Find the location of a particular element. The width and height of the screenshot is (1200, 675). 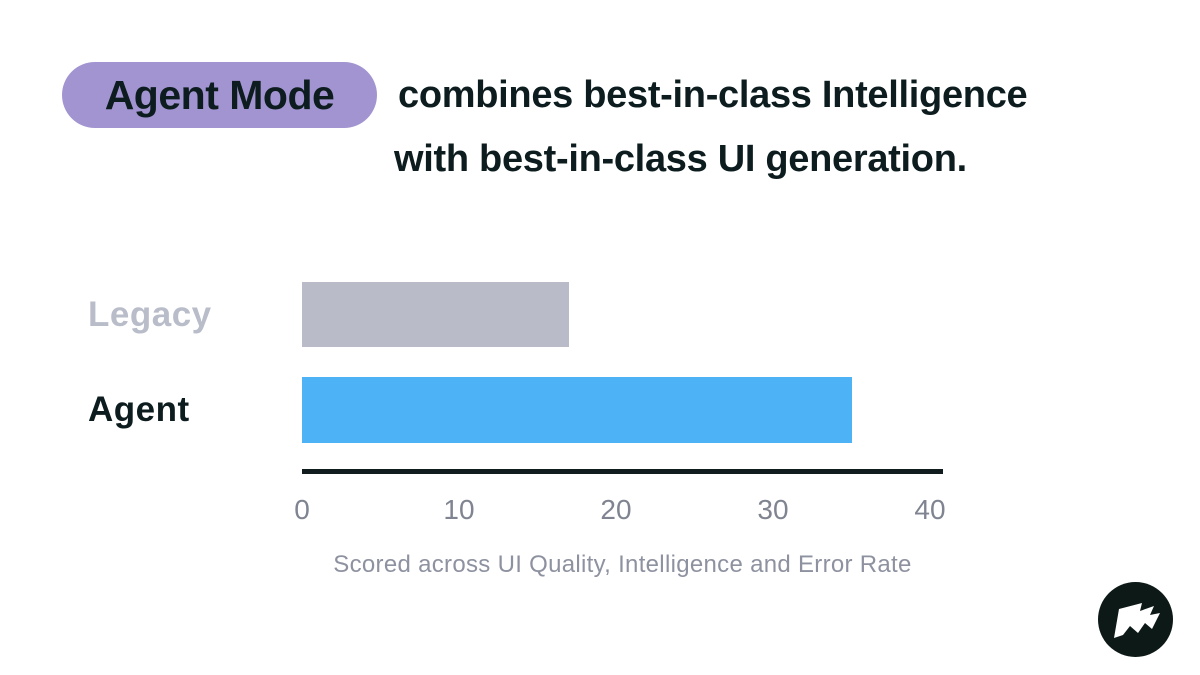

agent-mode-badge: Agent Mode is located at coordinates (219, 95).